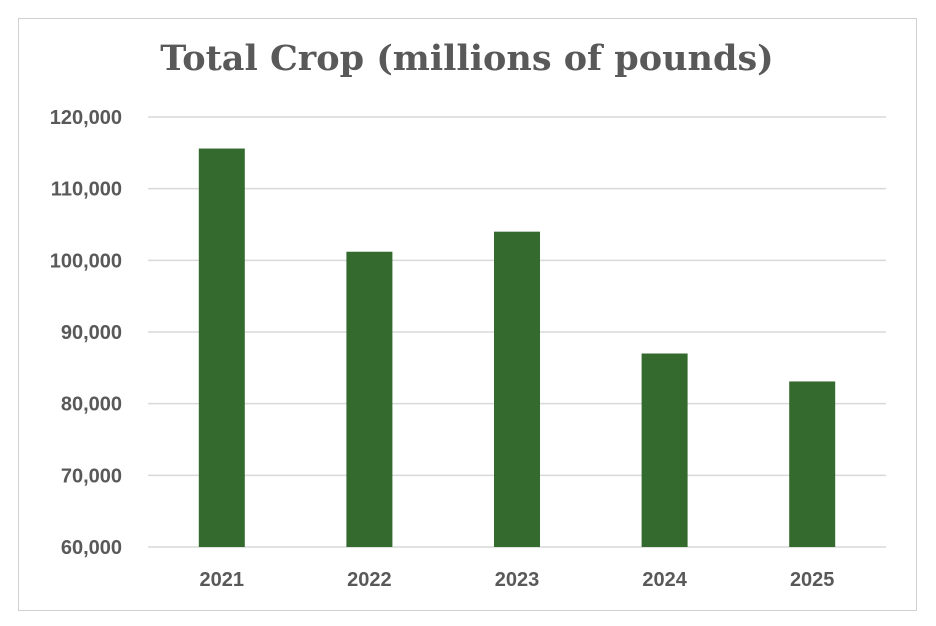 This screenshot has width=936, height=626. Describe the element at coordinates (369, 399) in the screenshot. I see `bar-2022` at that location.